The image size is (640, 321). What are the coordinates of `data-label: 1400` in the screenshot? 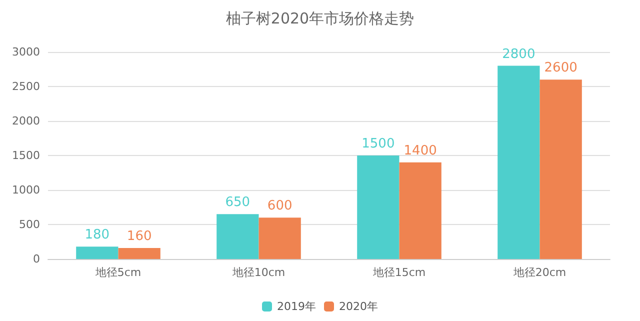 It's located at (420, 150).